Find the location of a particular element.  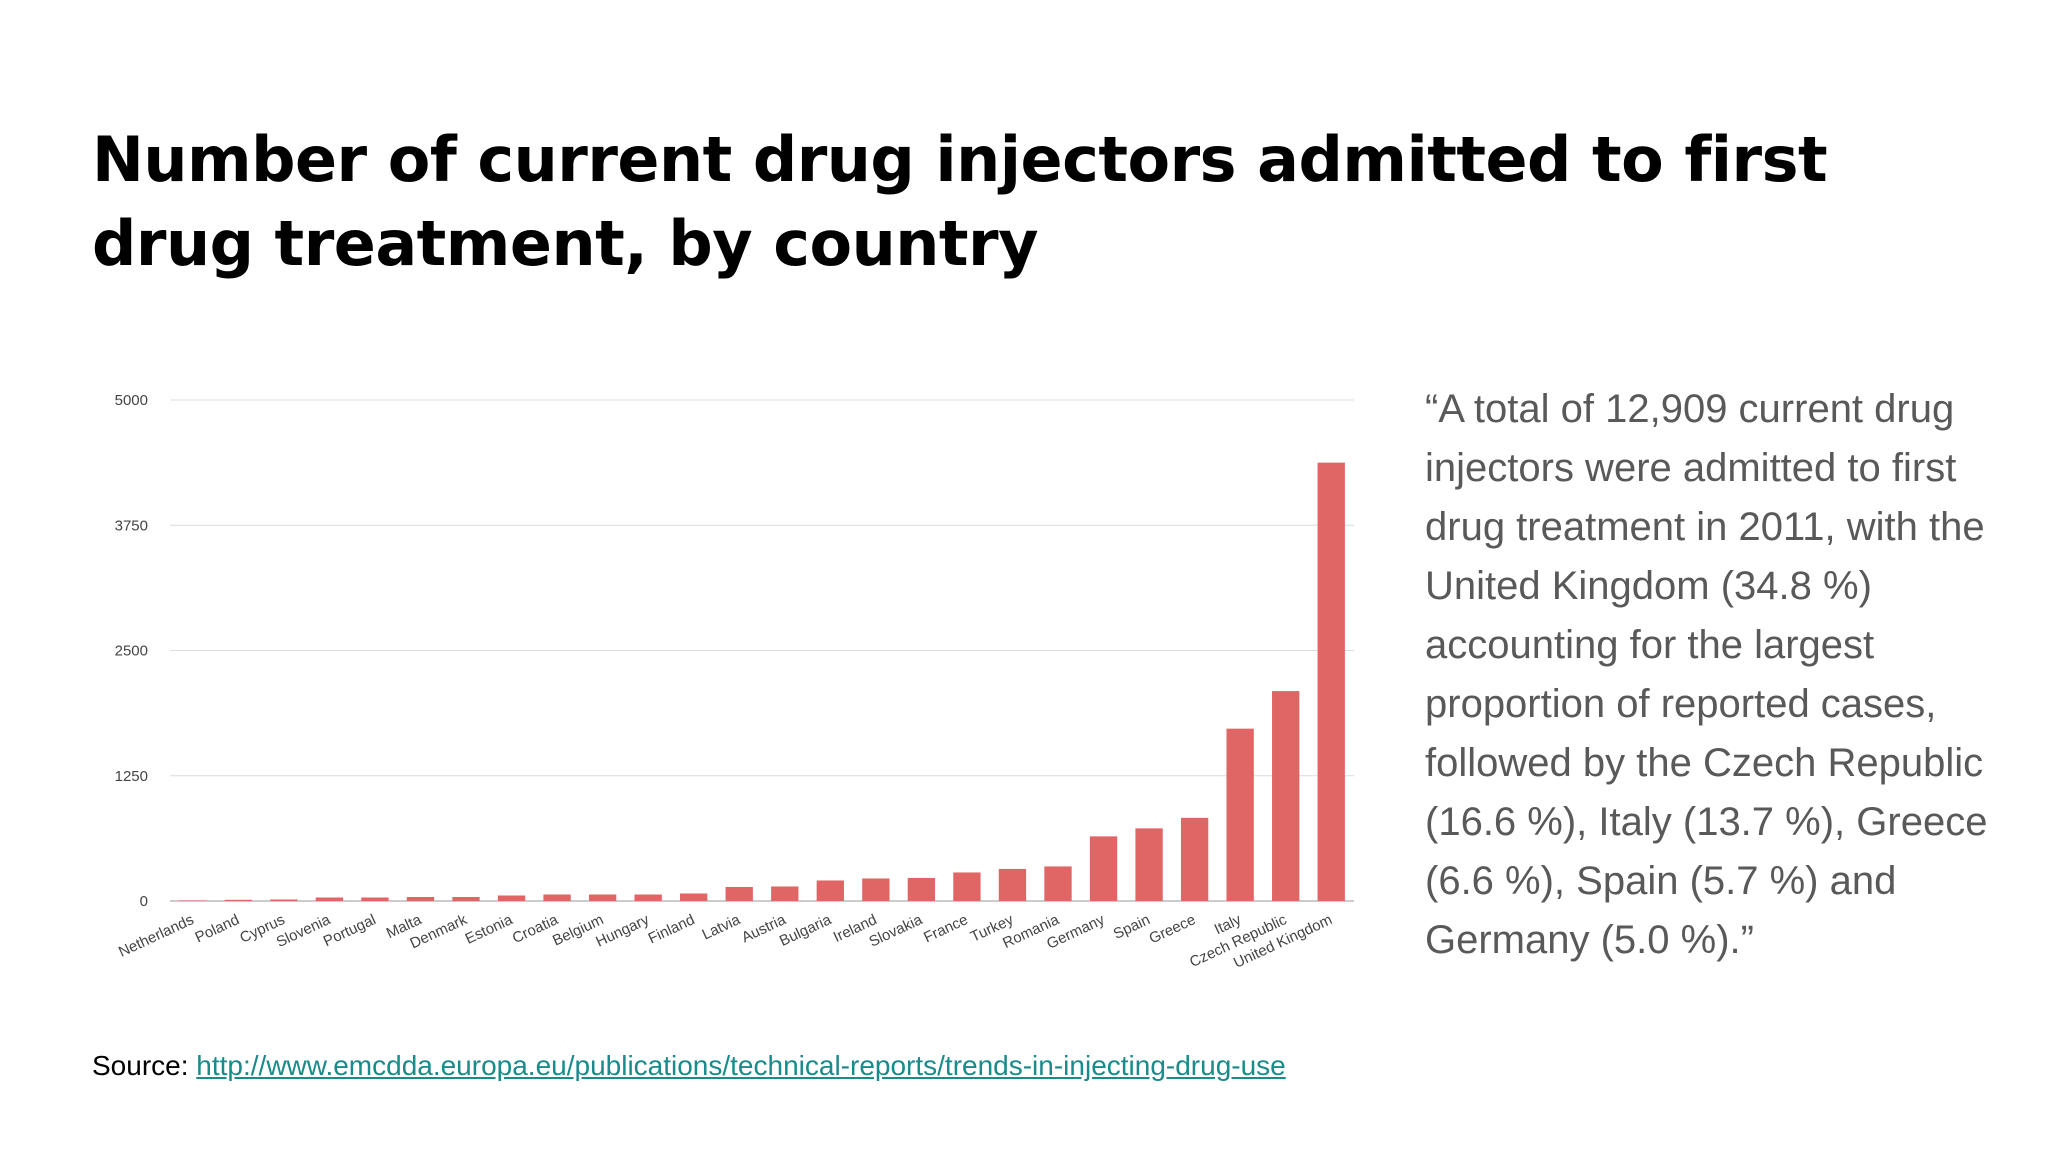

x-tick-label: Bulgaria is located at coordinates (806, 930).